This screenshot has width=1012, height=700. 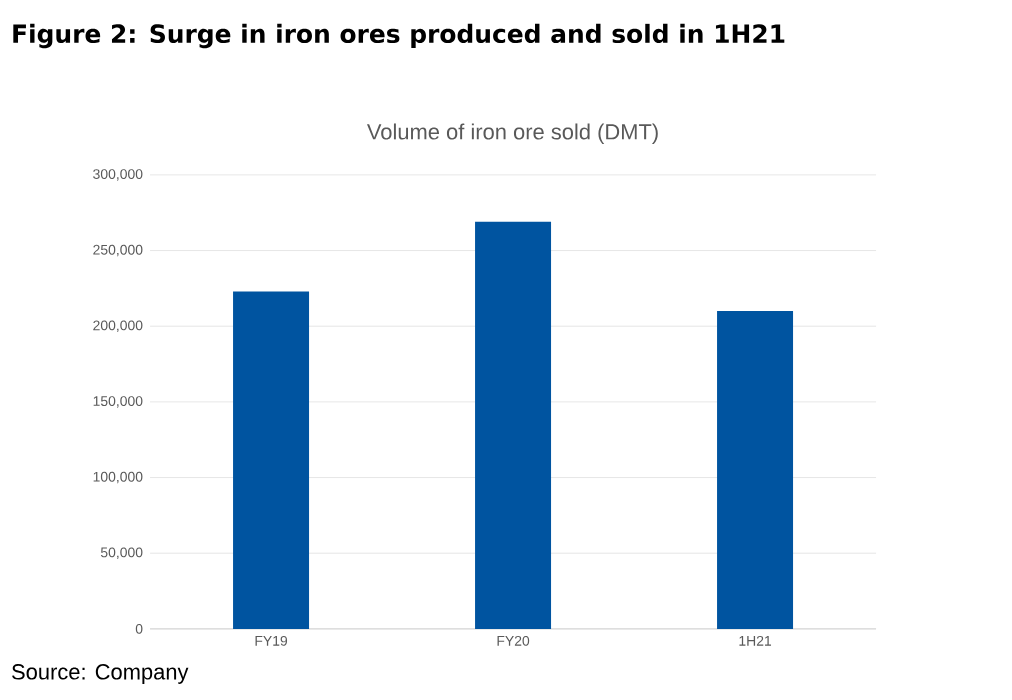 What do you see at coordinates (512, 133) in the screenshot?
I see `chart-subtitle: Volume of iron ore sold (DMT)` at bounding box center [512, 133].